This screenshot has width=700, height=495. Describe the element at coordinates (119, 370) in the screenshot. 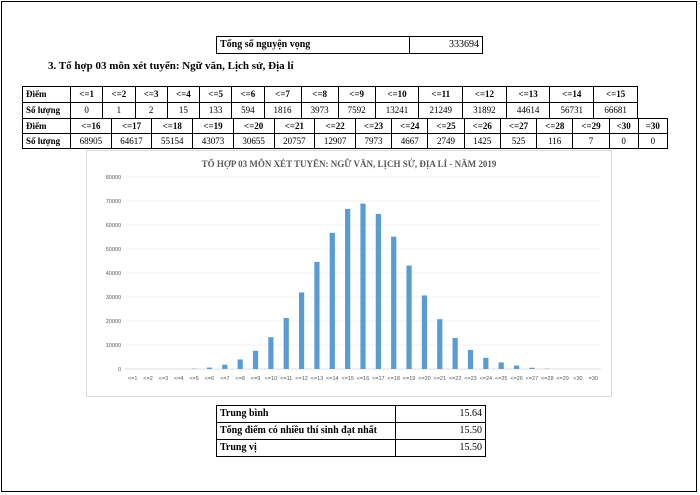

I see `y-tick-label: 0` at that location.